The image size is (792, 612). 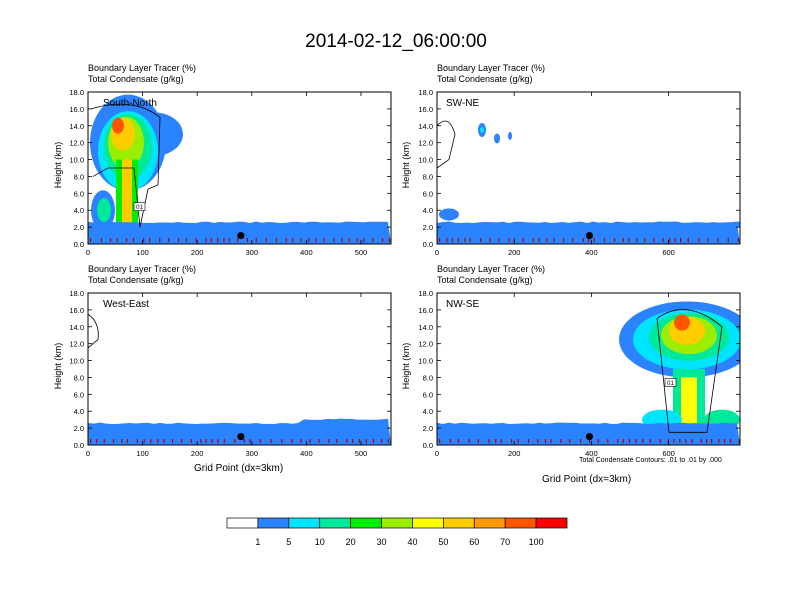 What do you see at coordinates (79, 377) in the screenshot?
I see `y-tick-label: 8.0` at bounding box center [79, 377].